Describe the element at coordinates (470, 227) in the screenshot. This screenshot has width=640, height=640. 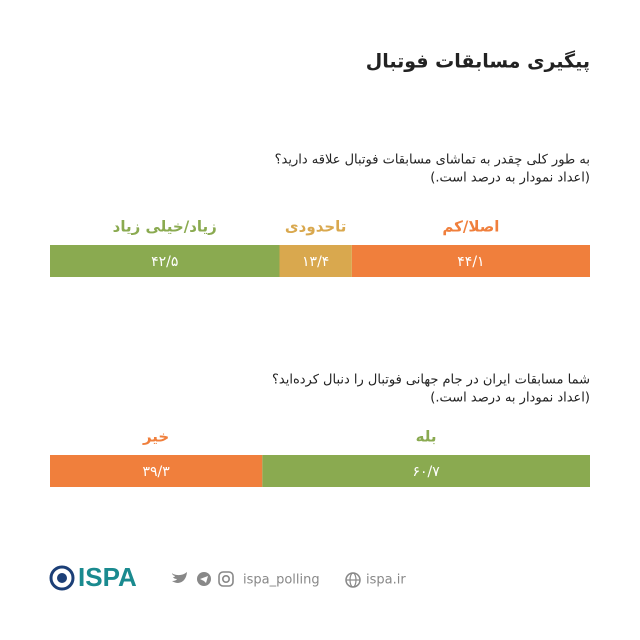
I see `legend-label: اصلا/کم` at that location.